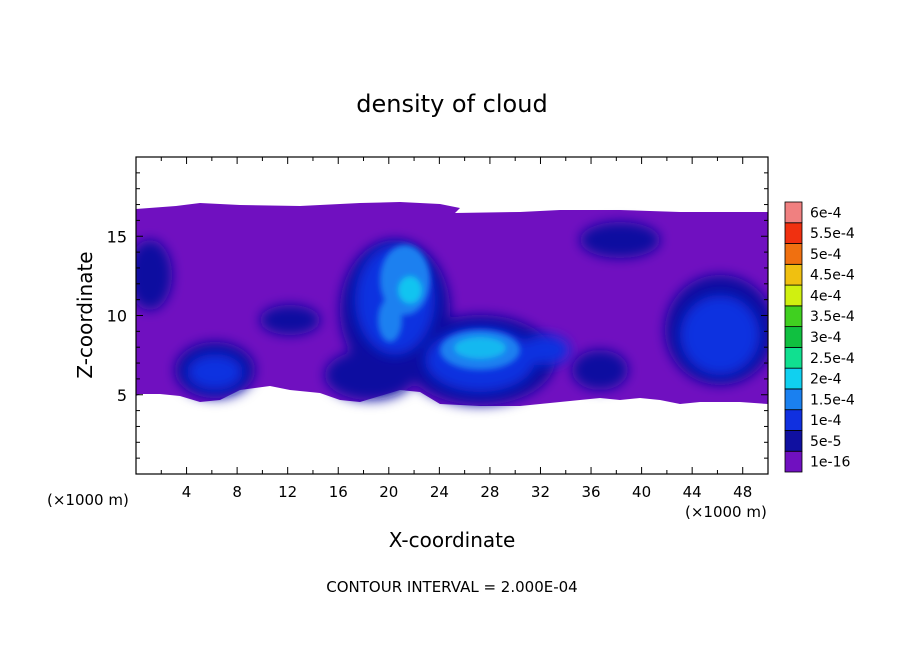 Image resolution: width=904 pixels, height=654 pixels. What do you see at coordinates (187, 492) in the screenshot?
I see `x-tick-label: 4` at bounding box center [187, 492].